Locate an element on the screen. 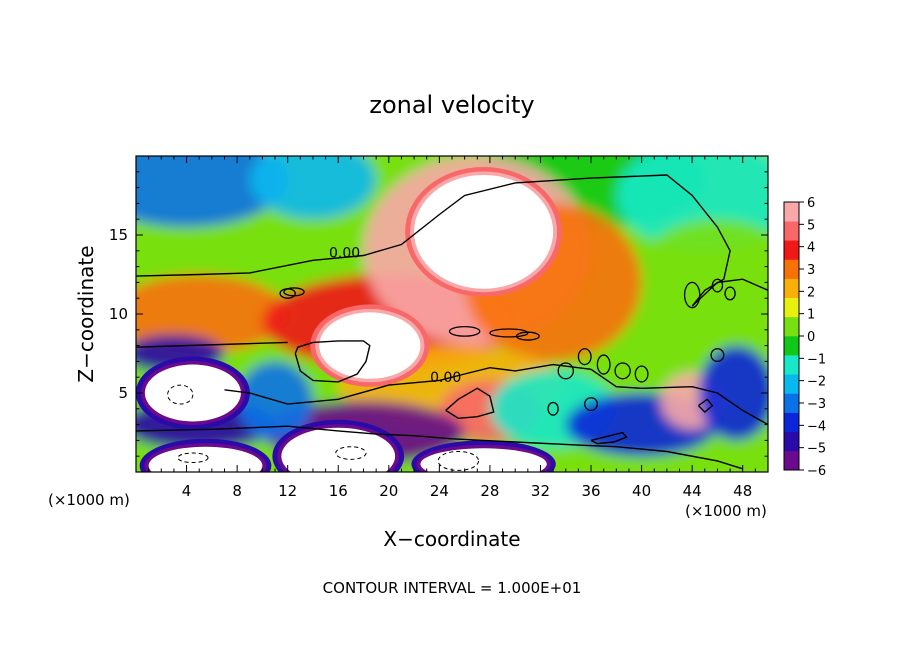 Image resolution: width=904 pixels, height=654 pixels. colorbar-tick-label: −3 is located at coordinates (816, 404).